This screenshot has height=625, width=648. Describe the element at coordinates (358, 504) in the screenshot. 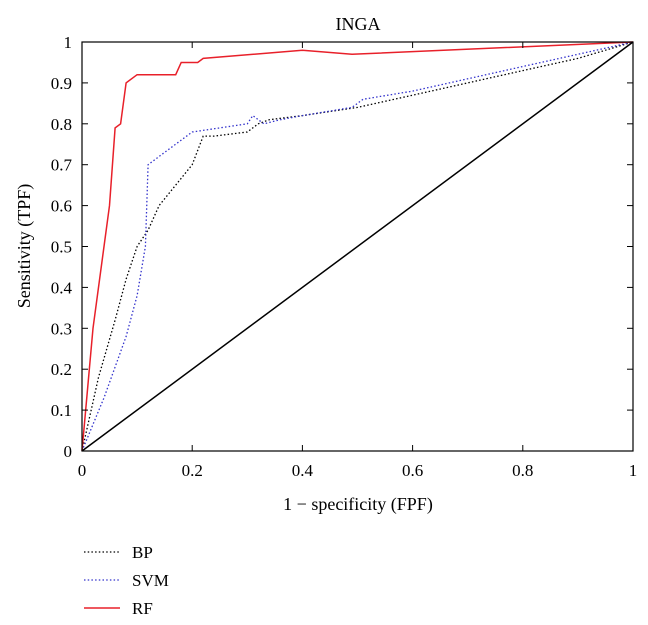

I see `x-axis-label: 1 − specificity (FPF)` at that location.